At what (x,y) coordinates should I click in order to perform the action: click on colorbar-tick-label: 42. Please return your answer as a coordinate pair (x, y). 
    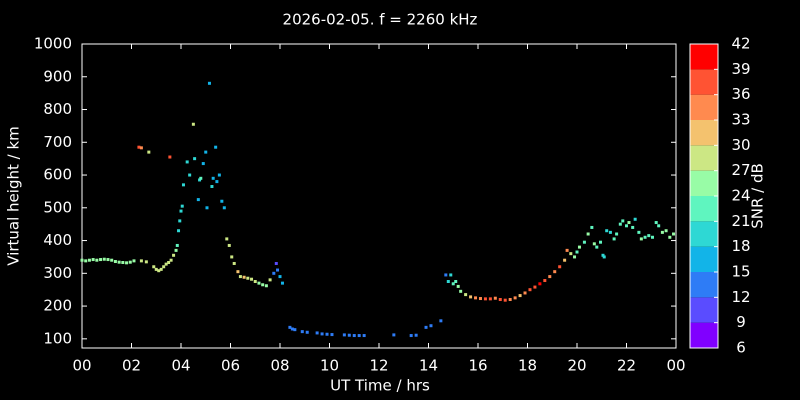
    Looking at the image, I should click on (740, 44).